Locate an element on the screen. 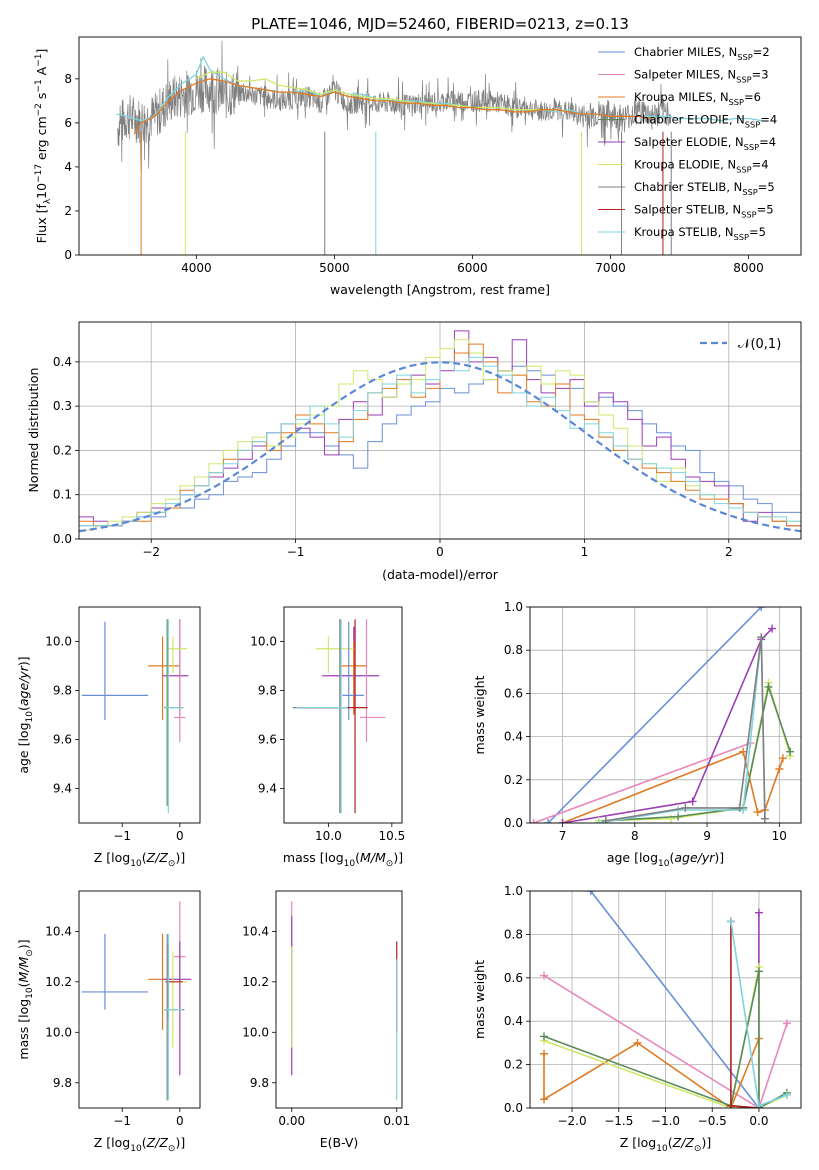 The height and width of the screenshot is (1170, 819). x-tick-label: −2 is located at coordinates (151, 552).